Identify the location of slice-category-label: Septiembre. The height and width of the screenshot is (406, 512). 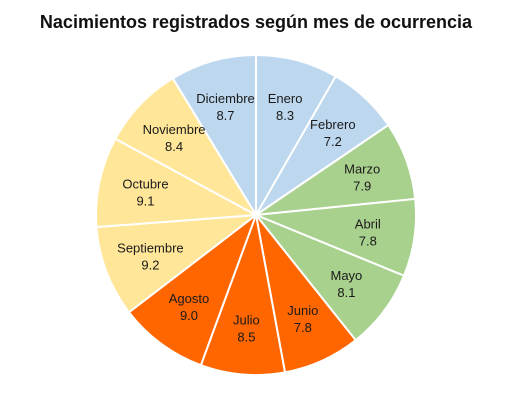
(150, 247).